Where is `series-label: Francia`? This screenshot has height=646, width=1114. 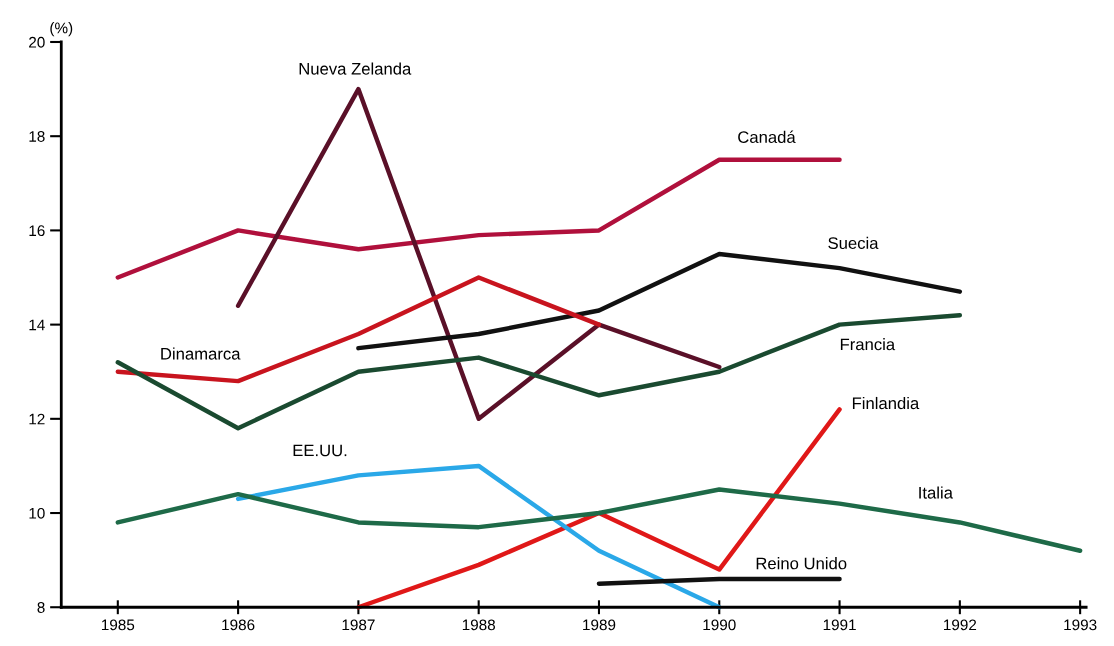
series-label: Francia is located at coordinates (868, 344).